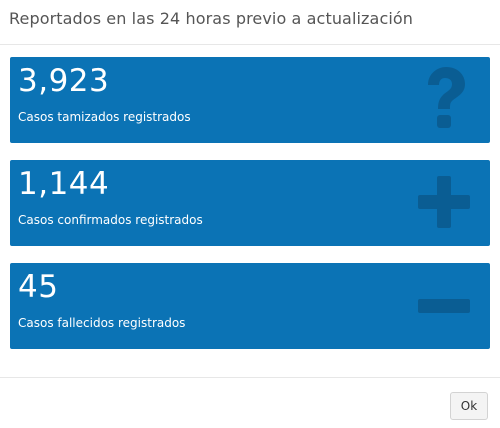 The height and width of the screenshot is (428, 500). What do you see at coordinates (250, 402) in the screenshot?
I see `modal-footer: Ok` at bounding box center [250, 402].